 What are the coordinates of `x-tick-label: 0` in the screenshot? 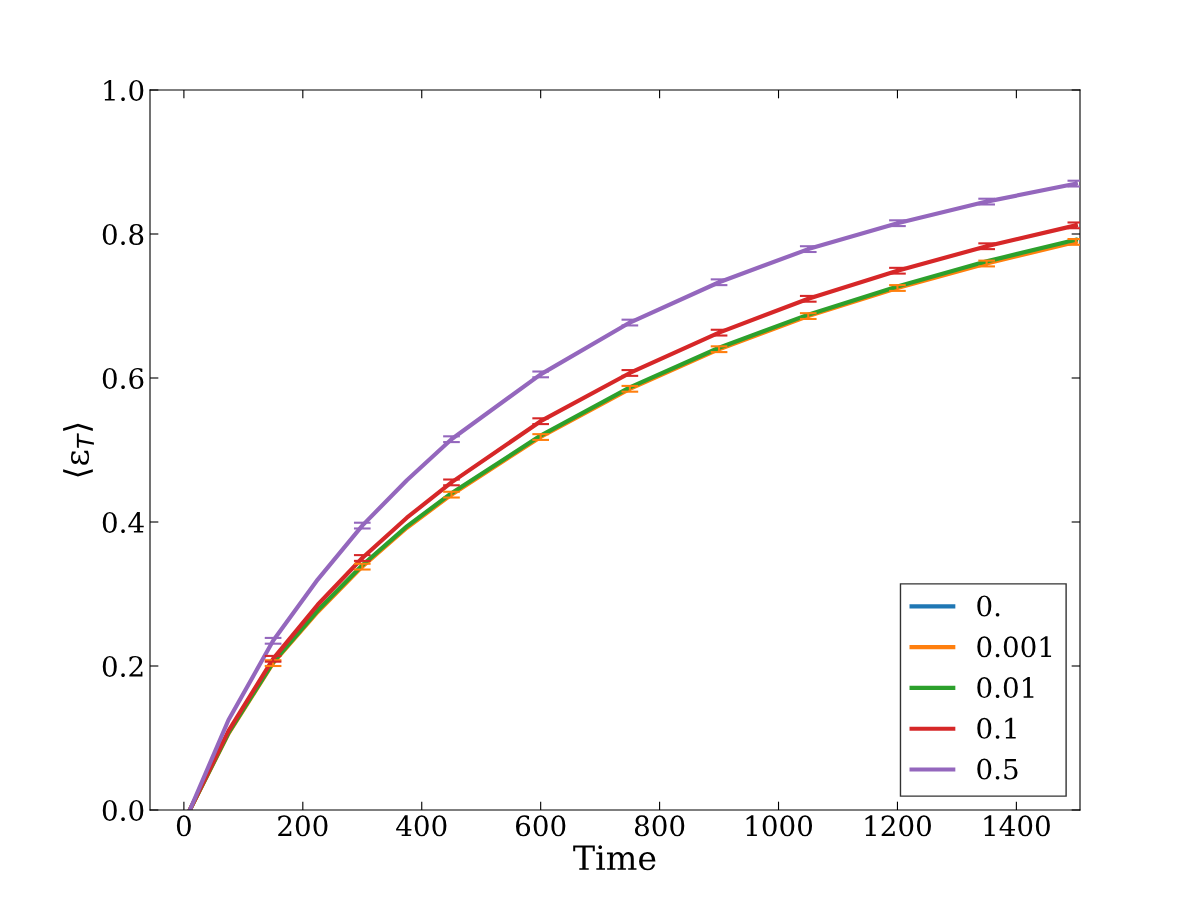 It's located at (183, 826).